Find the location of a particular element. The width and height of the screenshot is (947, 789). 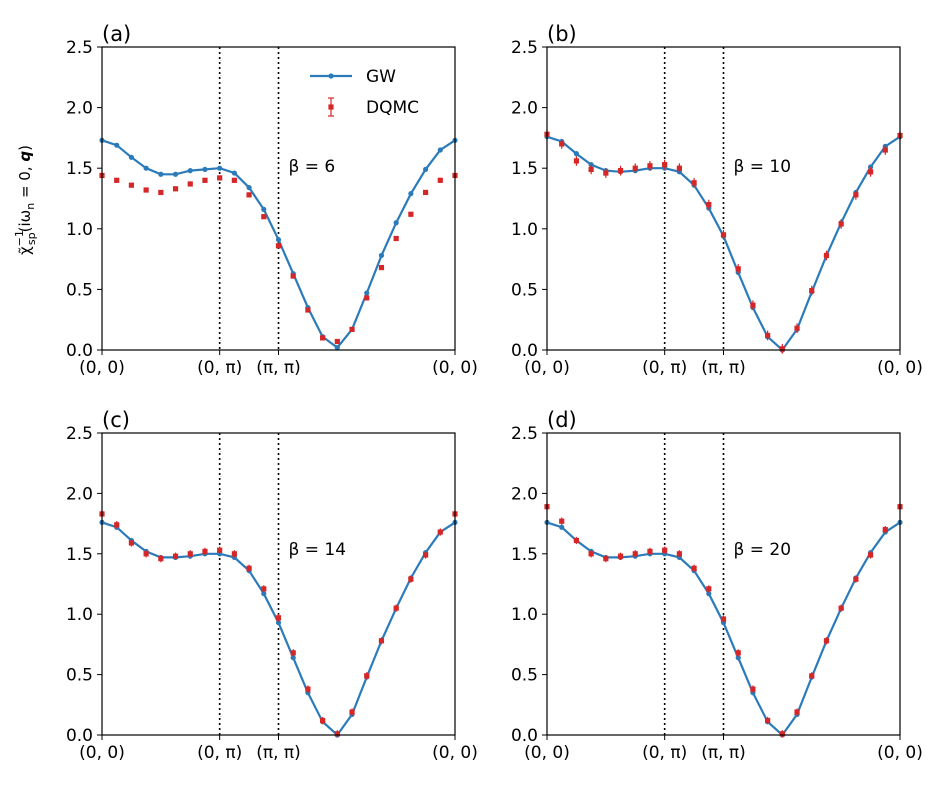

ytick-label-b-4: 2.0 is located at coordinates (524, 109).